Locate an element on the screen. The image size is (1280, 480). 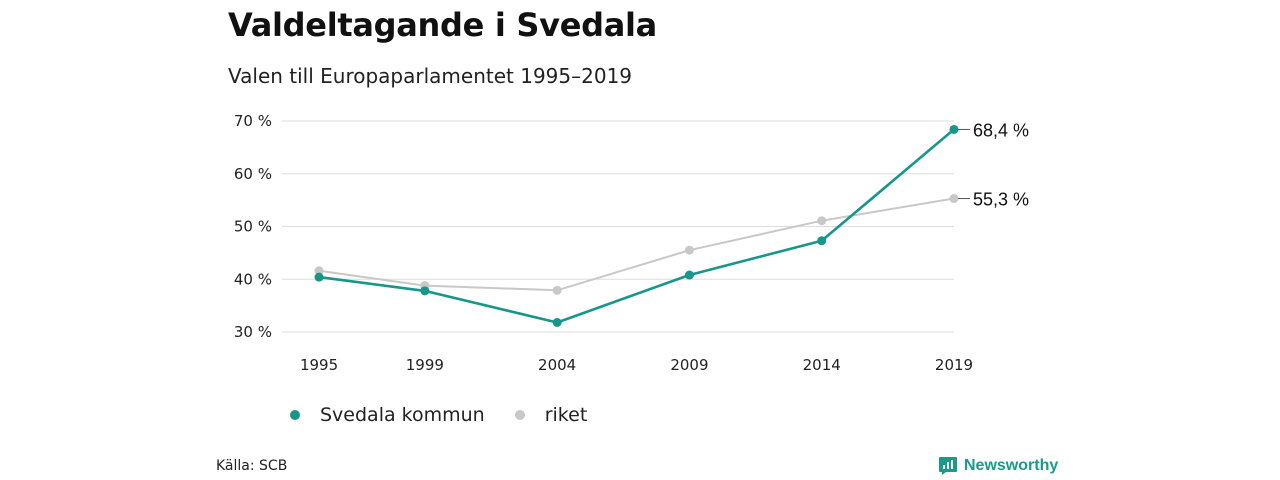
x-tick-label: 1999 is located at coordinates (425, 365).